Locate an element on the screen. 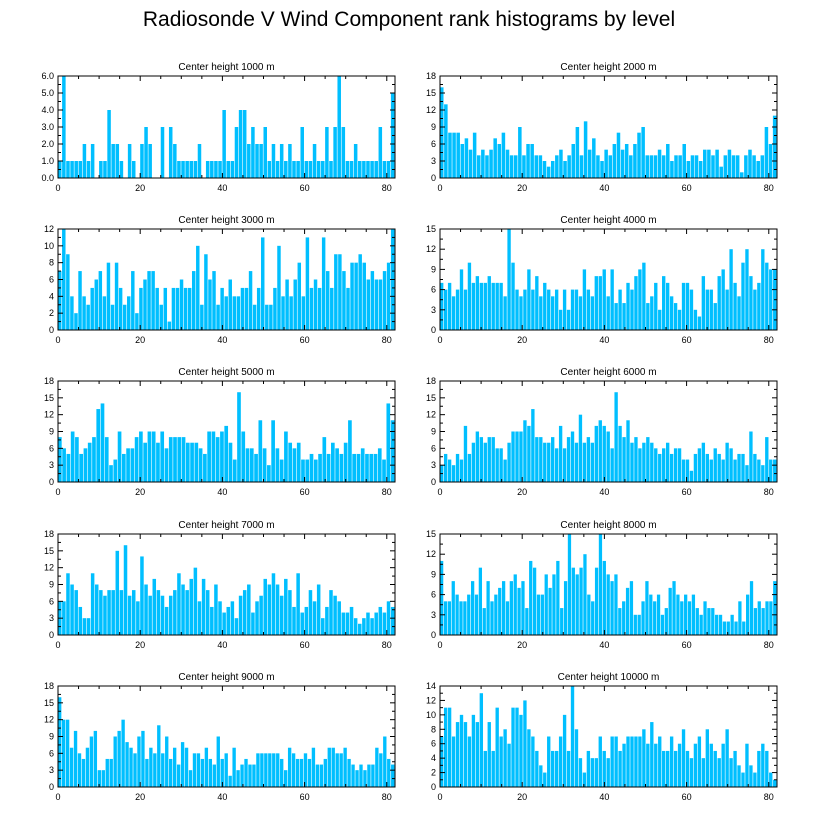 This screenshot has height=824, width=818. x-tick-label: 80 is located at coordinates (769, 188).